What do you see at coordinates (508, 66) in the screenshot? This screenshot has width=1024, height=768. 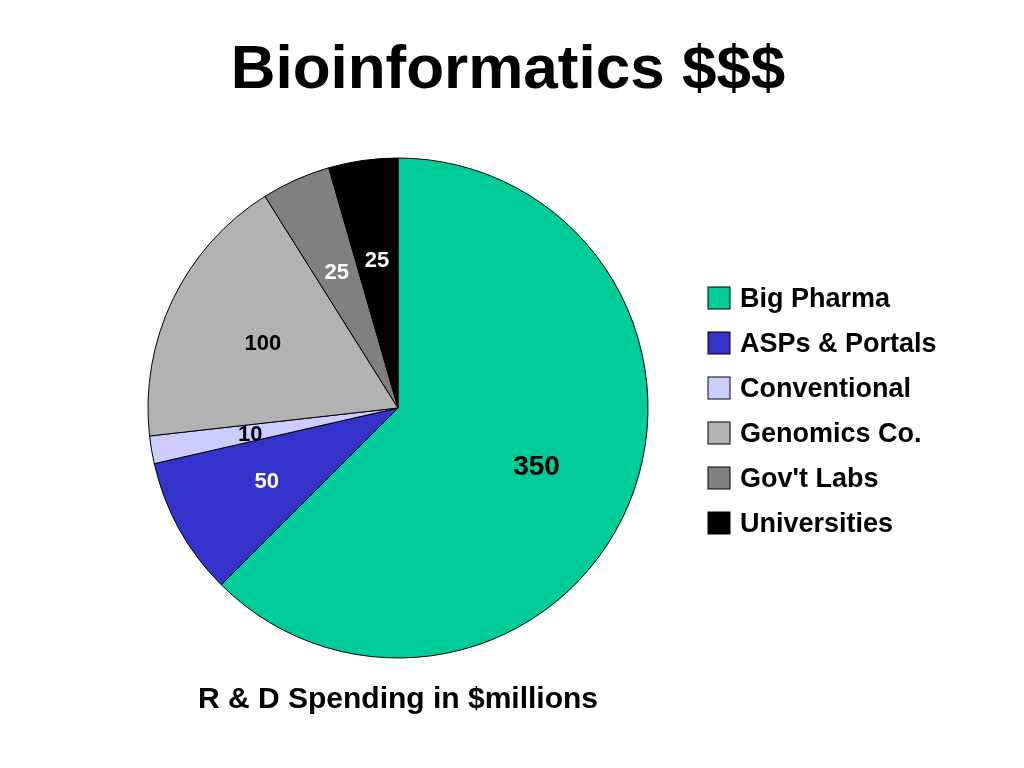 I see `chart-title: Bioinformatics $$$` at bounding box center [508, 66].